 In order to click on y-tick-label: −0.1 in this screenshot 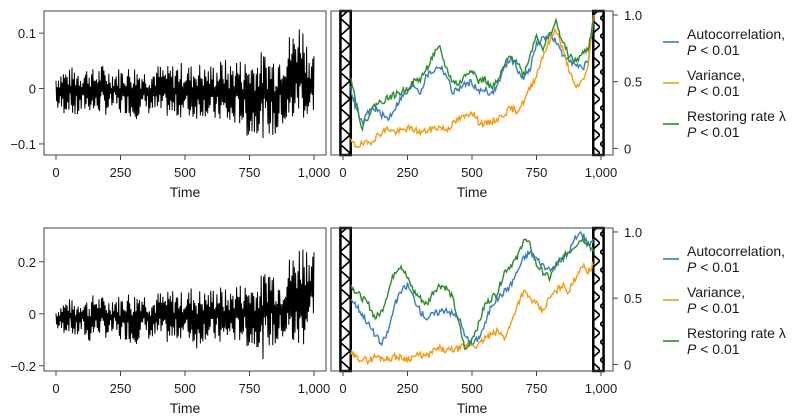, I will do `click(23, 144)`.